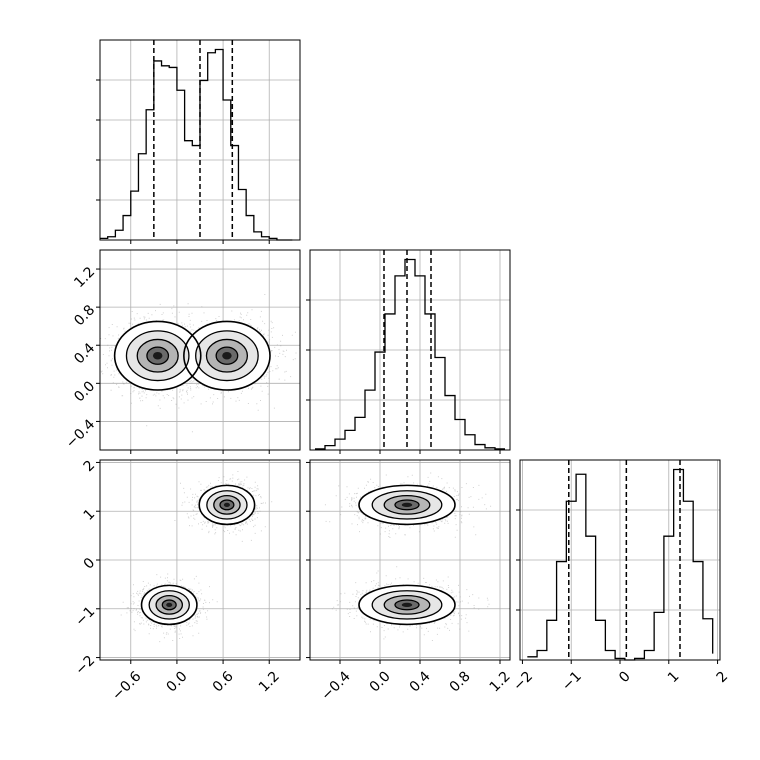 This screenshot has height=760, width=760. I want to click on y-tick-label: 1, so click(90, 515).